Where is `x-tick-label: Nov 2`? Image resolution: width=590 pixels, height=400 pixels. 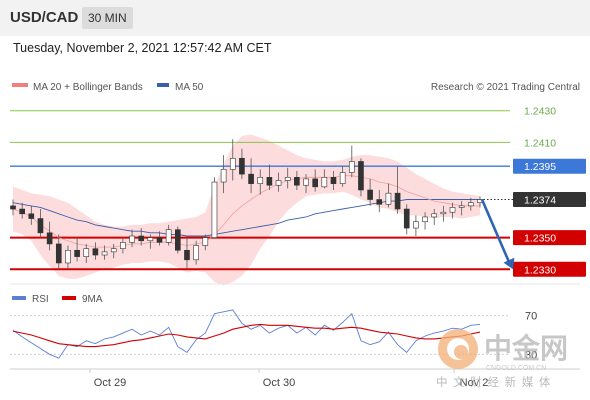
x-tick-label: Nov 2 is located at coordinates (474, 383).